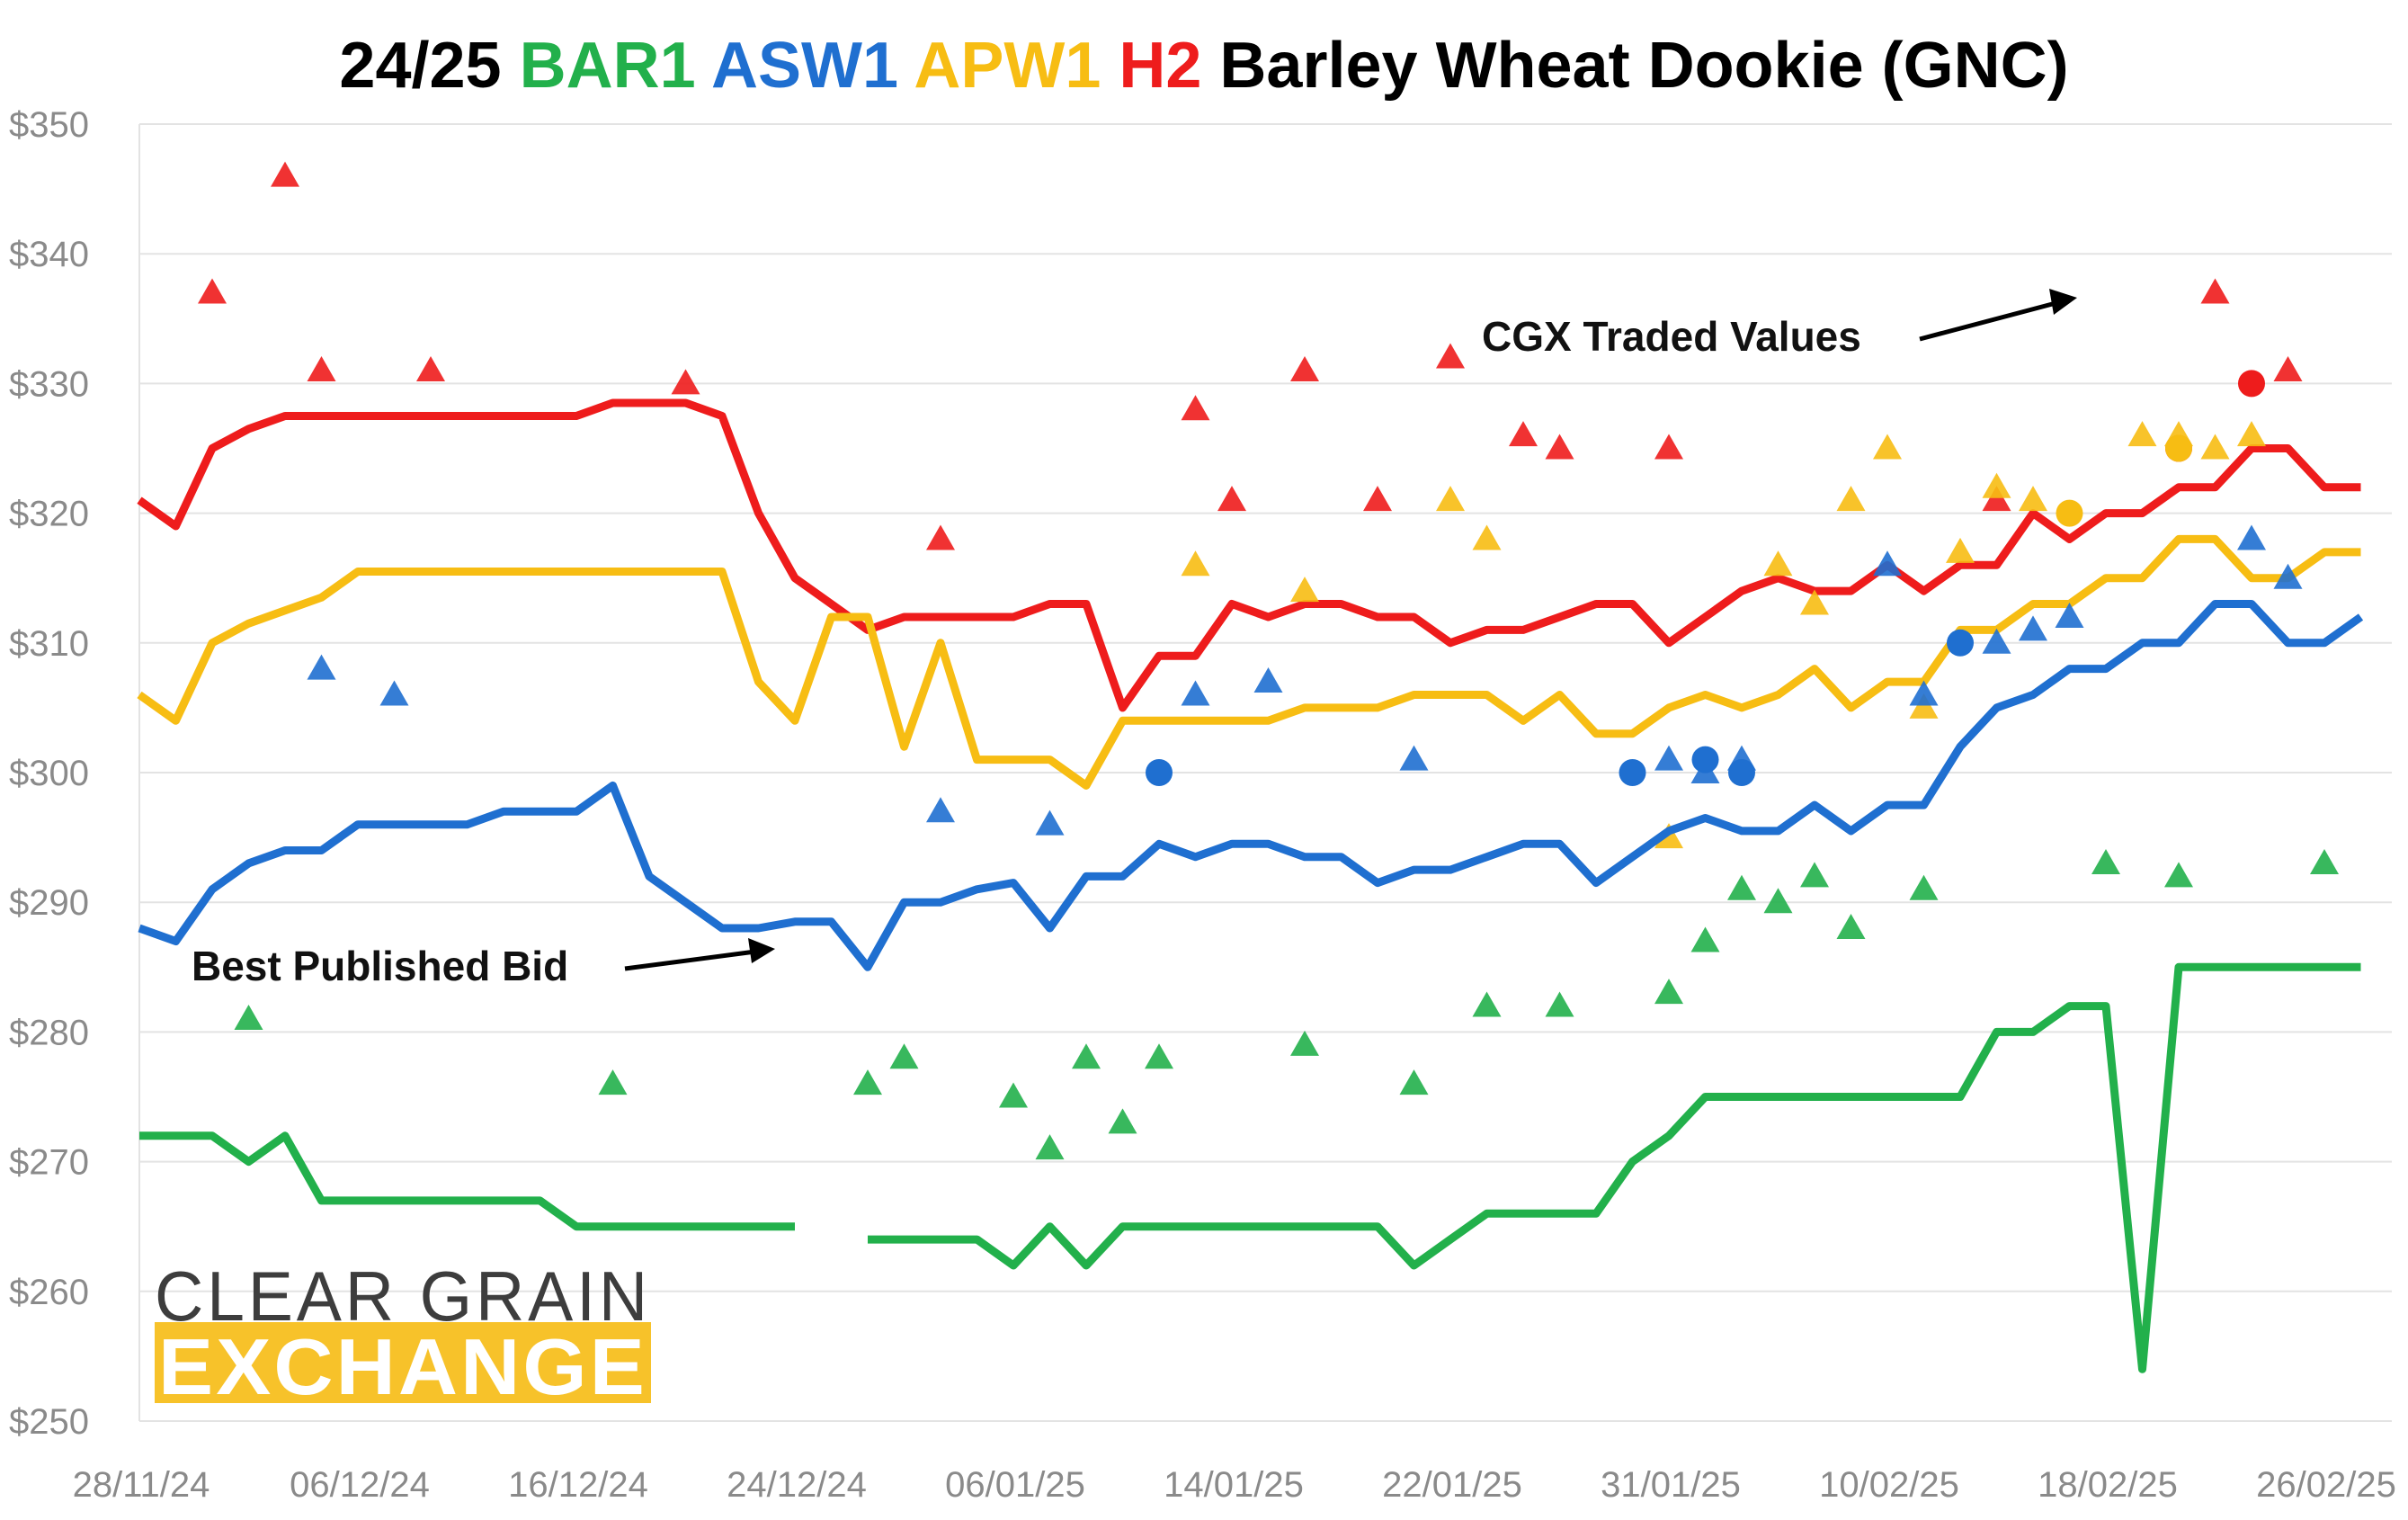  I want to click on logo-line-2: EXCHANGE, so click(402, 1367).